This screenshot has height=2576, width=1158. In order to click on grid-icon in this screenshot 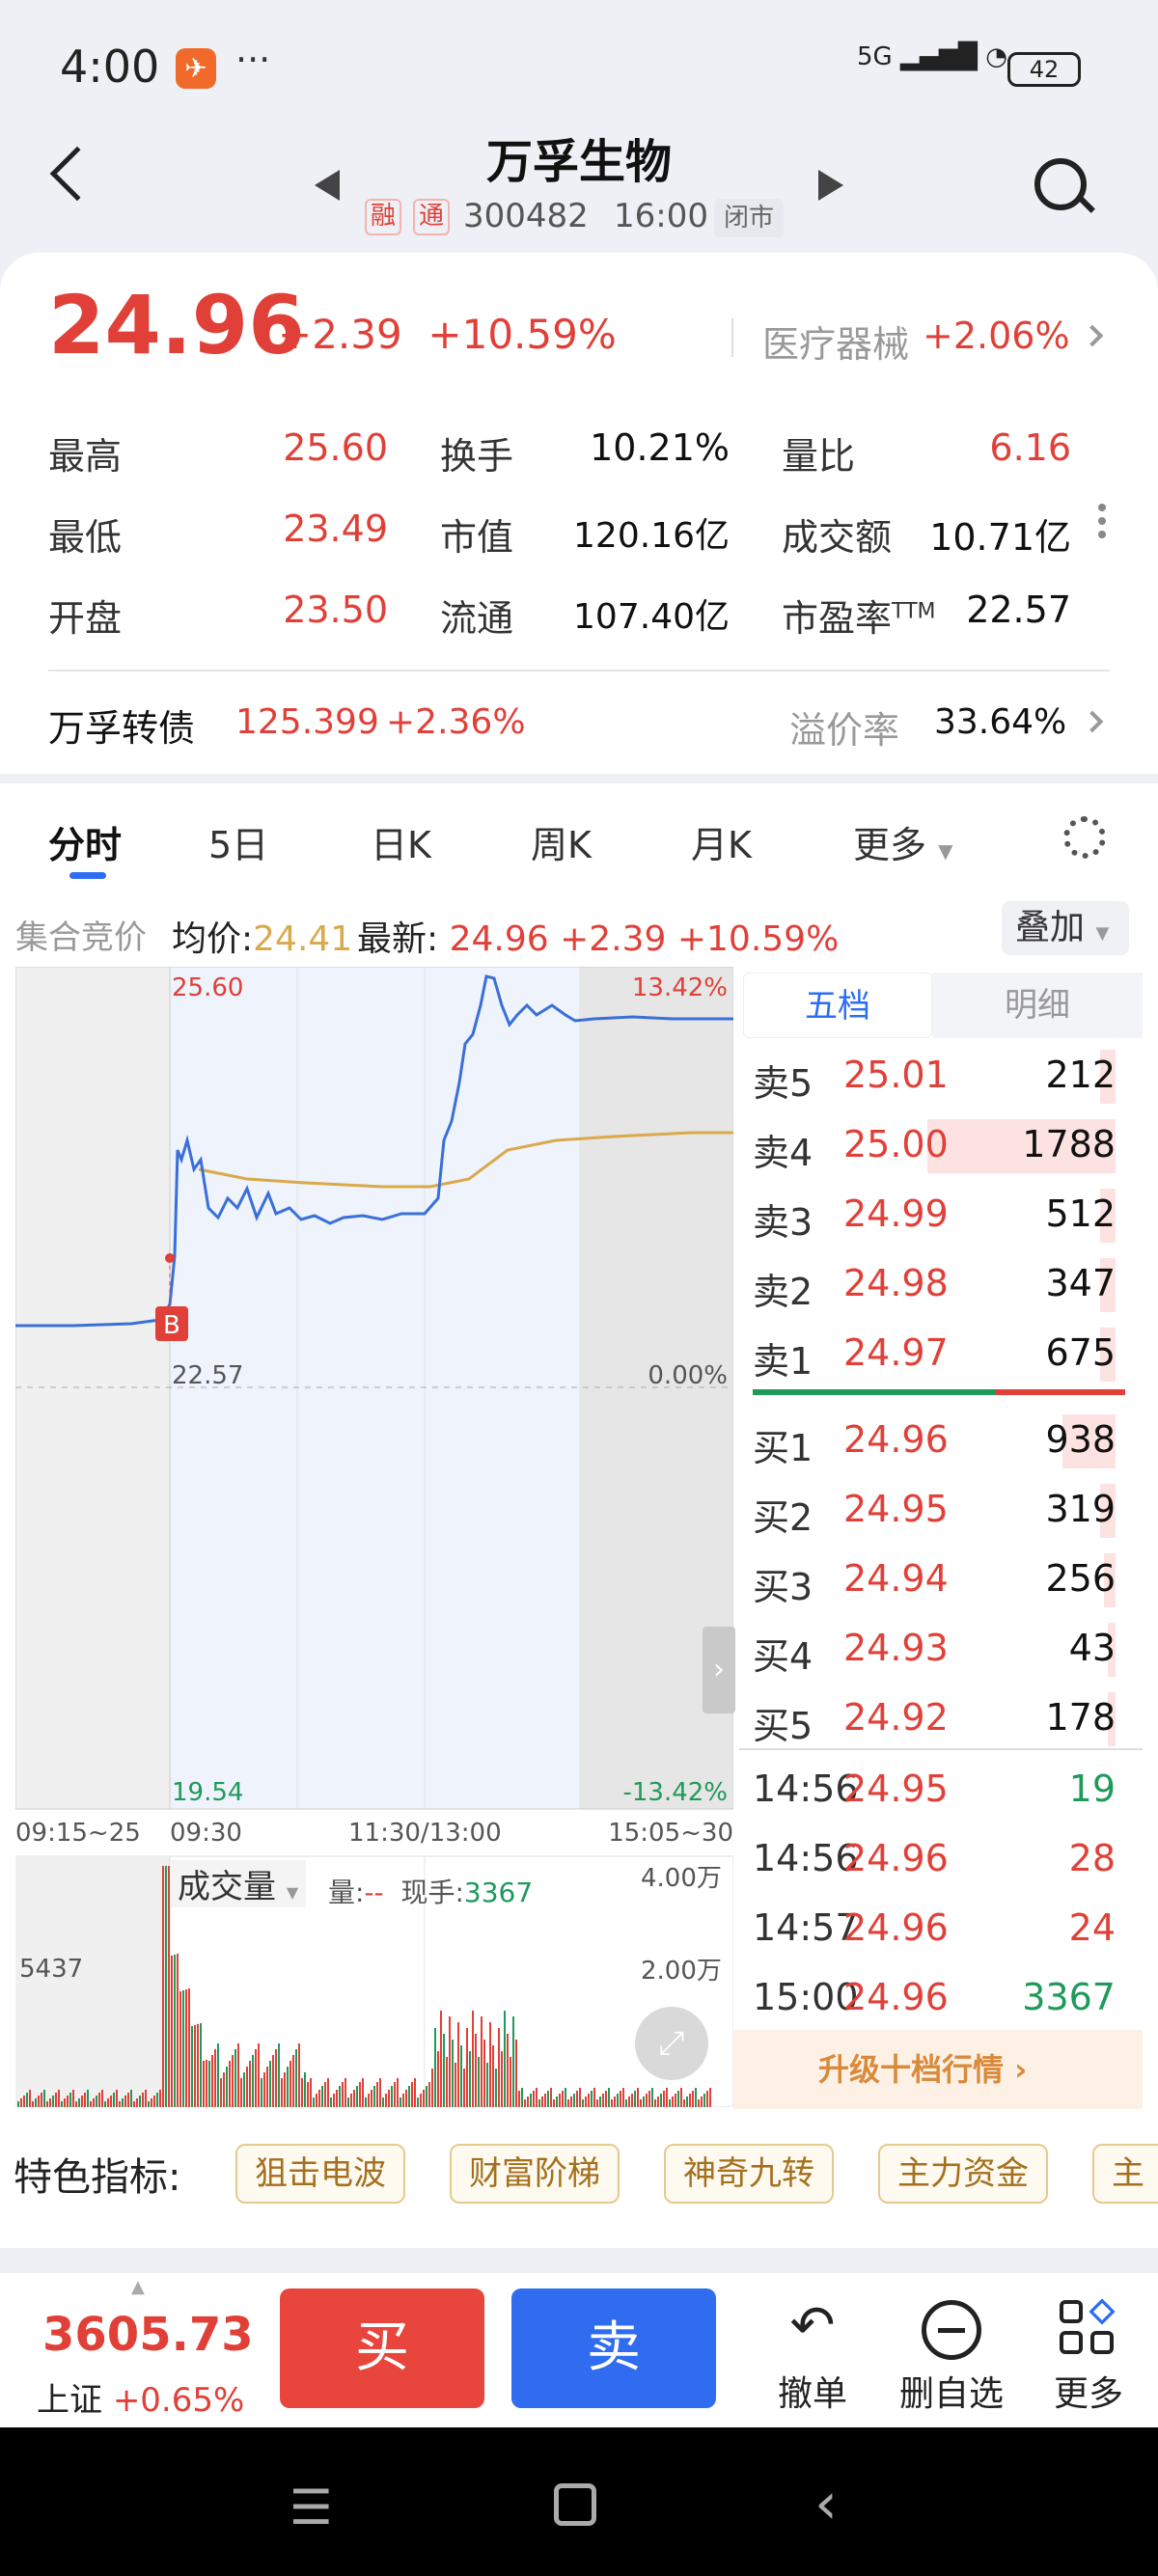, I will do `click(1088, 2327)`.